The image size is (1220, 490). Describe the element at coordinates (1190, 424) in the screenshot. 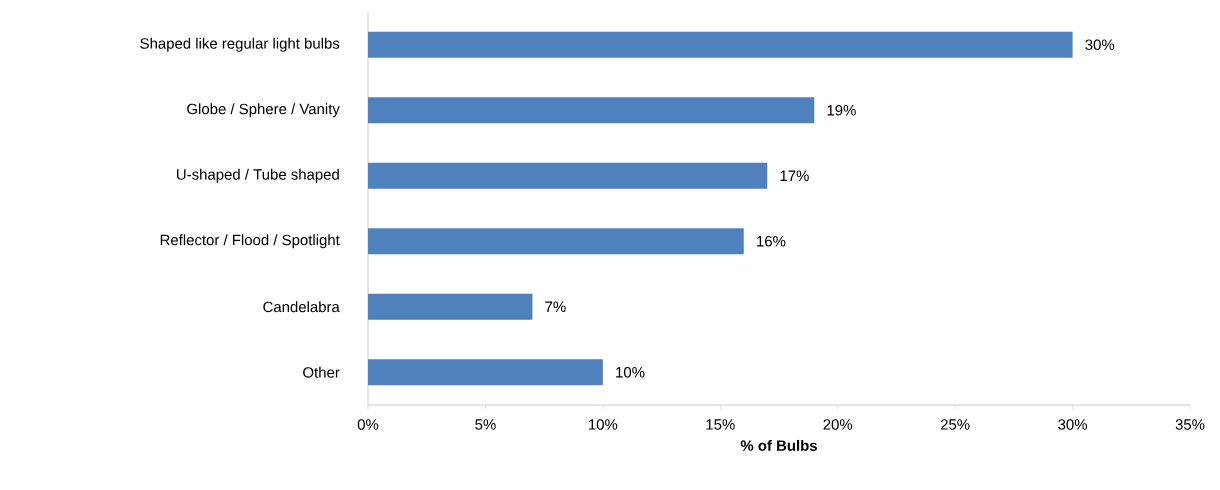

I see `x-tick-label: 35%` at that location.